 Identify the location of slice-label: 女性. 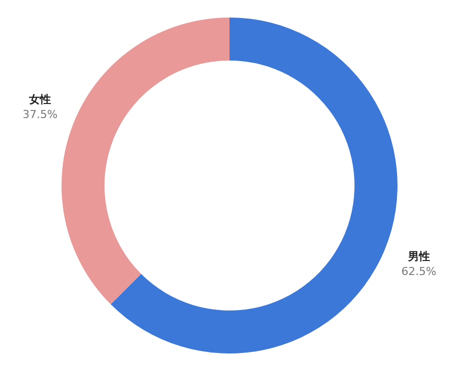
(40, 99).